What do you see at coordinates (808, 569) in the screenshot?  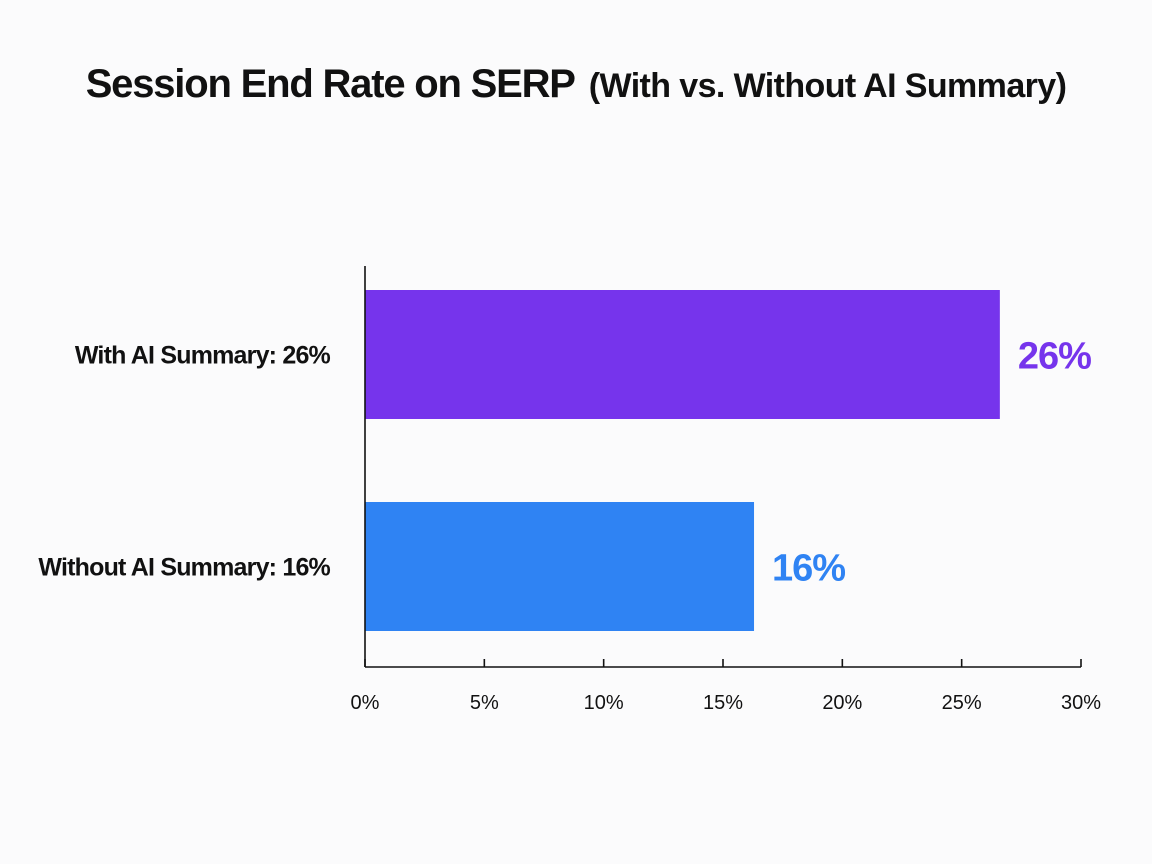 I see `value-label-without-ai-summary: 16%` at bounding box center [808, 569].